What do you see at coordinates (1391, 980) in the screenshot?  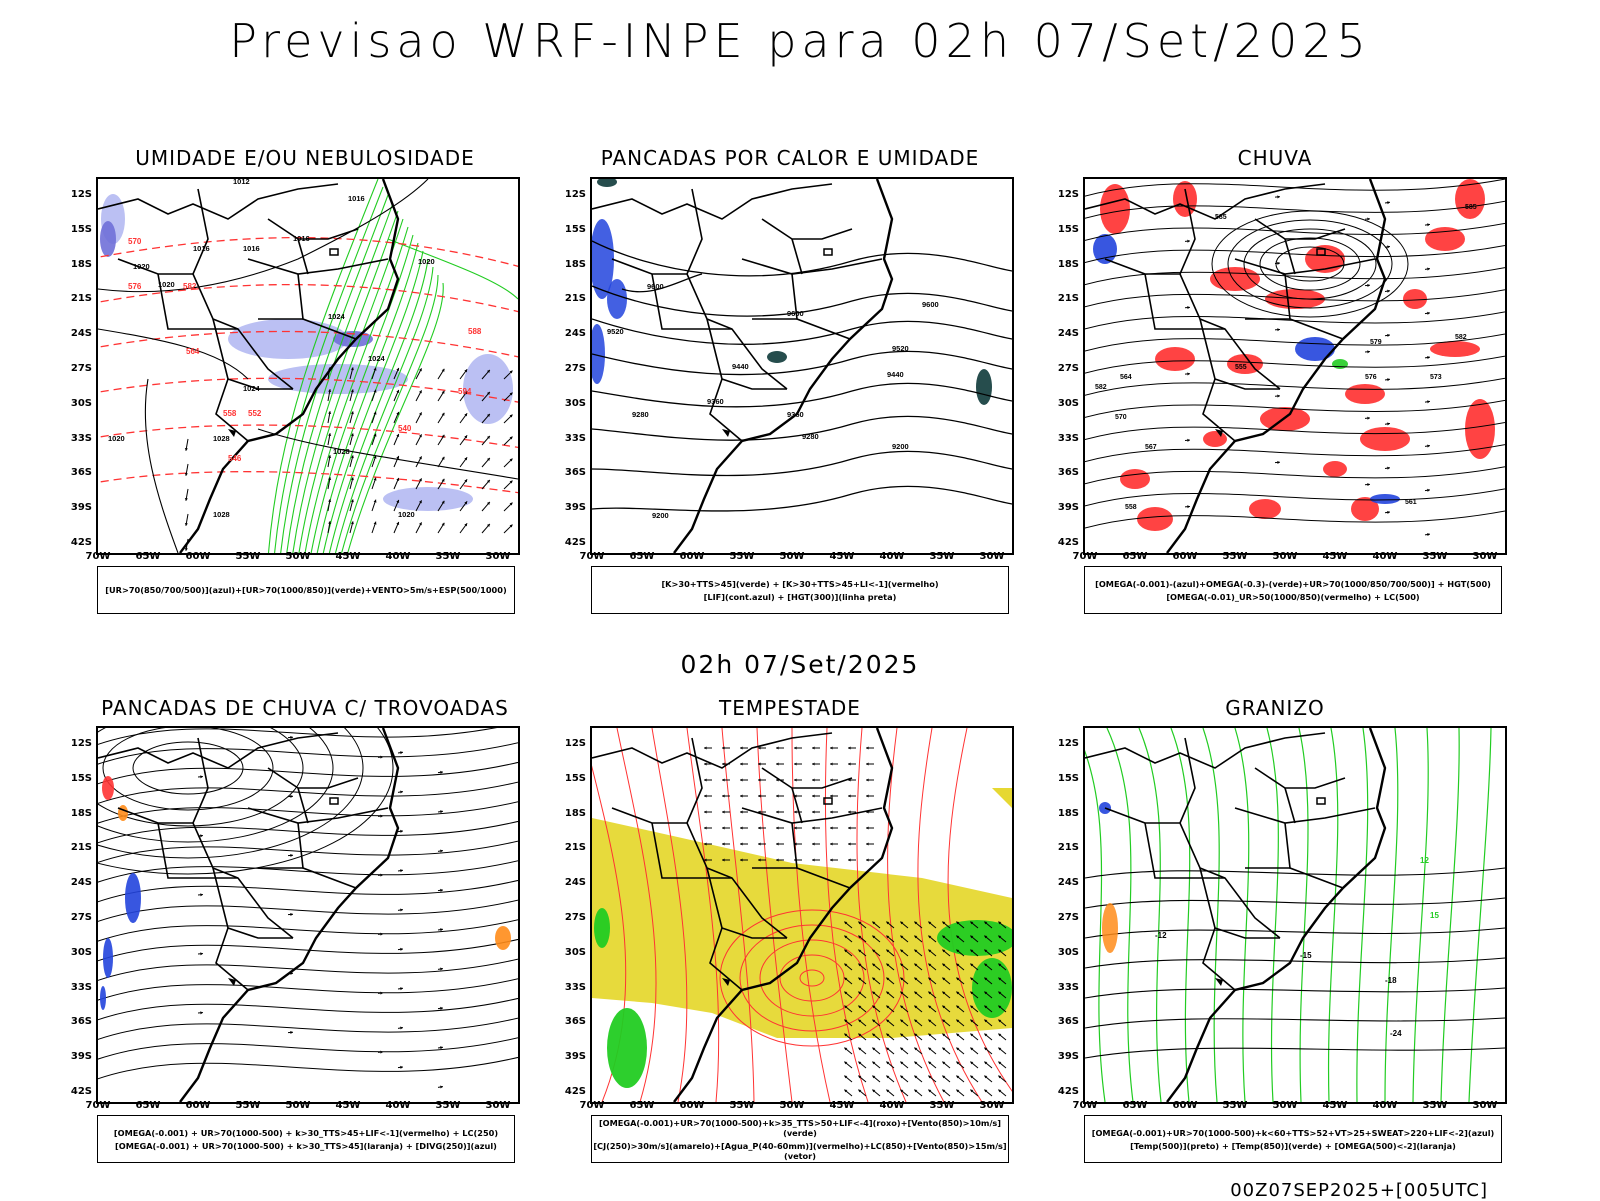 I see `svg-text: -18` at bounding box center [1391, 980].